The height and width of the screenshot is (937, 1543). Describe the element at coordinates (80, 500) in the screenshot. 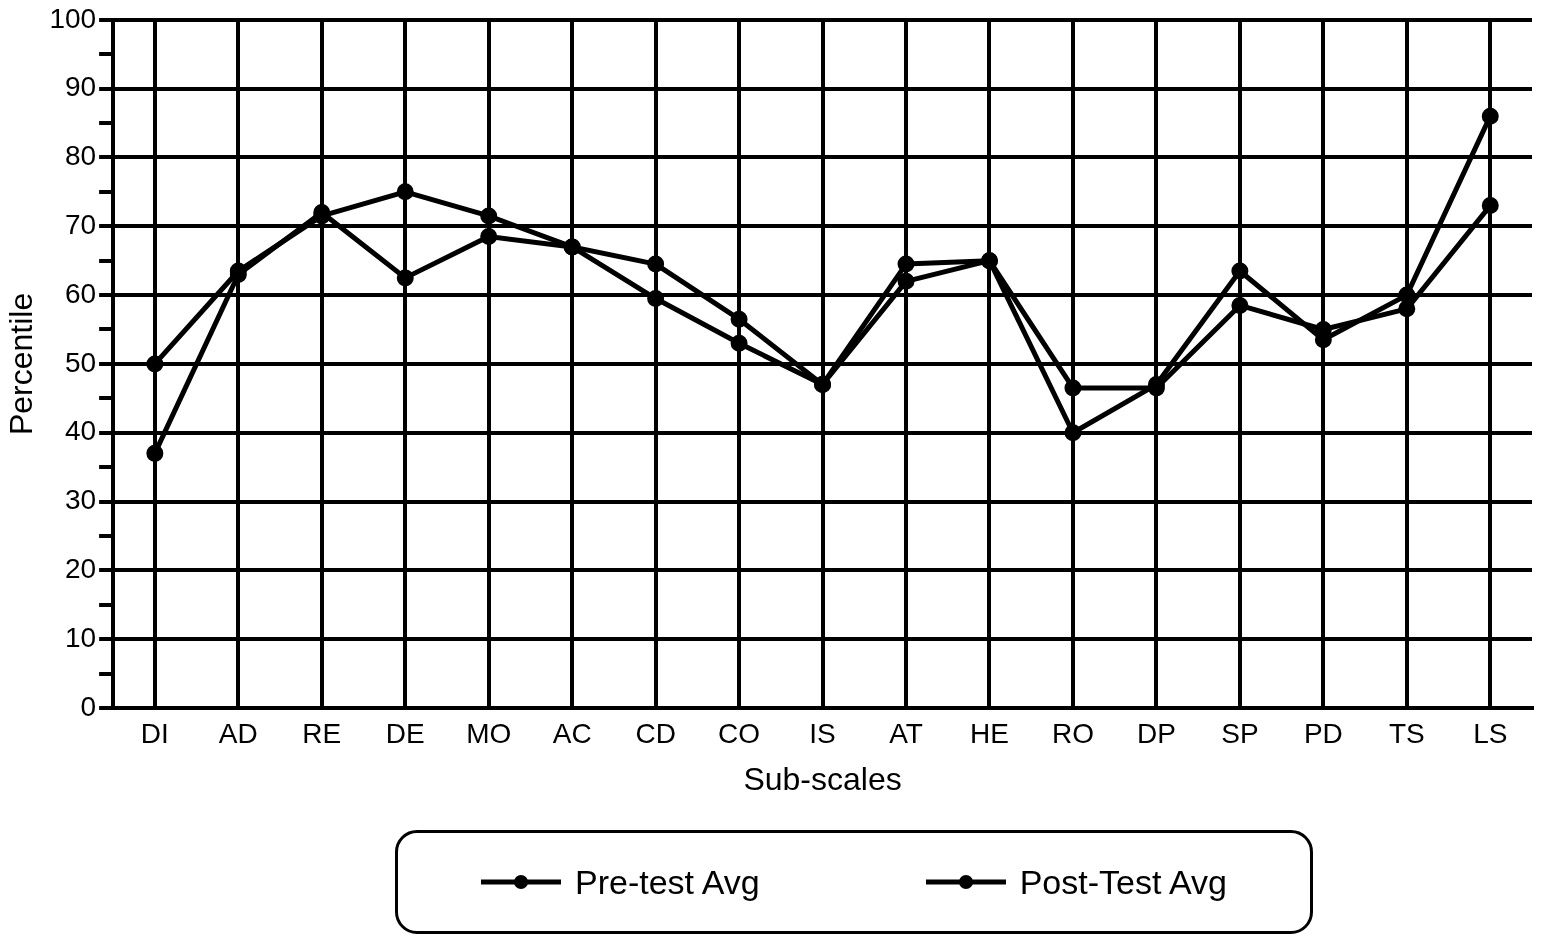

I see `y-tick-label: 30` at that location.